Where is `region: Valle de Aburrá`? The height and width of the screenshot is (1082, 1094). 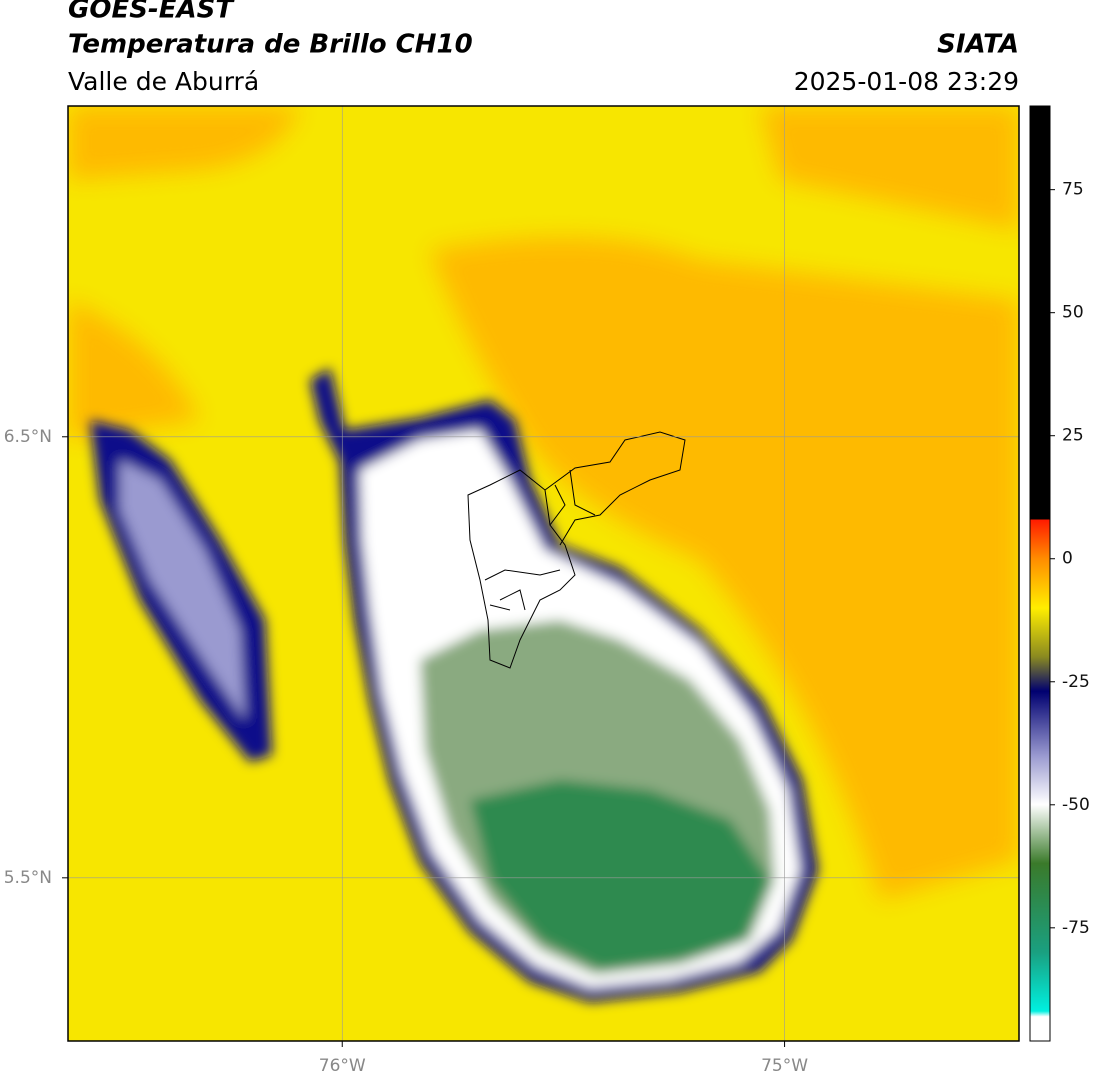
region: Valle de Aburrá is located at coordinates (163, 81).